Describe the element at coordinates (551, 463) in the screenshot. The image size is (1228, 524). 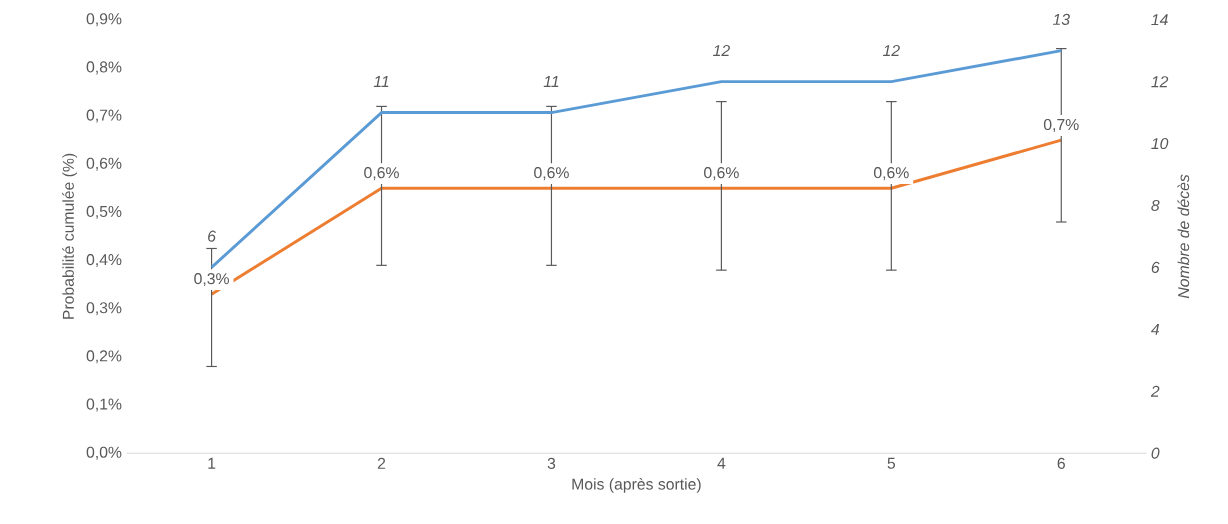
I see `x-tick-label: 3` at that location.